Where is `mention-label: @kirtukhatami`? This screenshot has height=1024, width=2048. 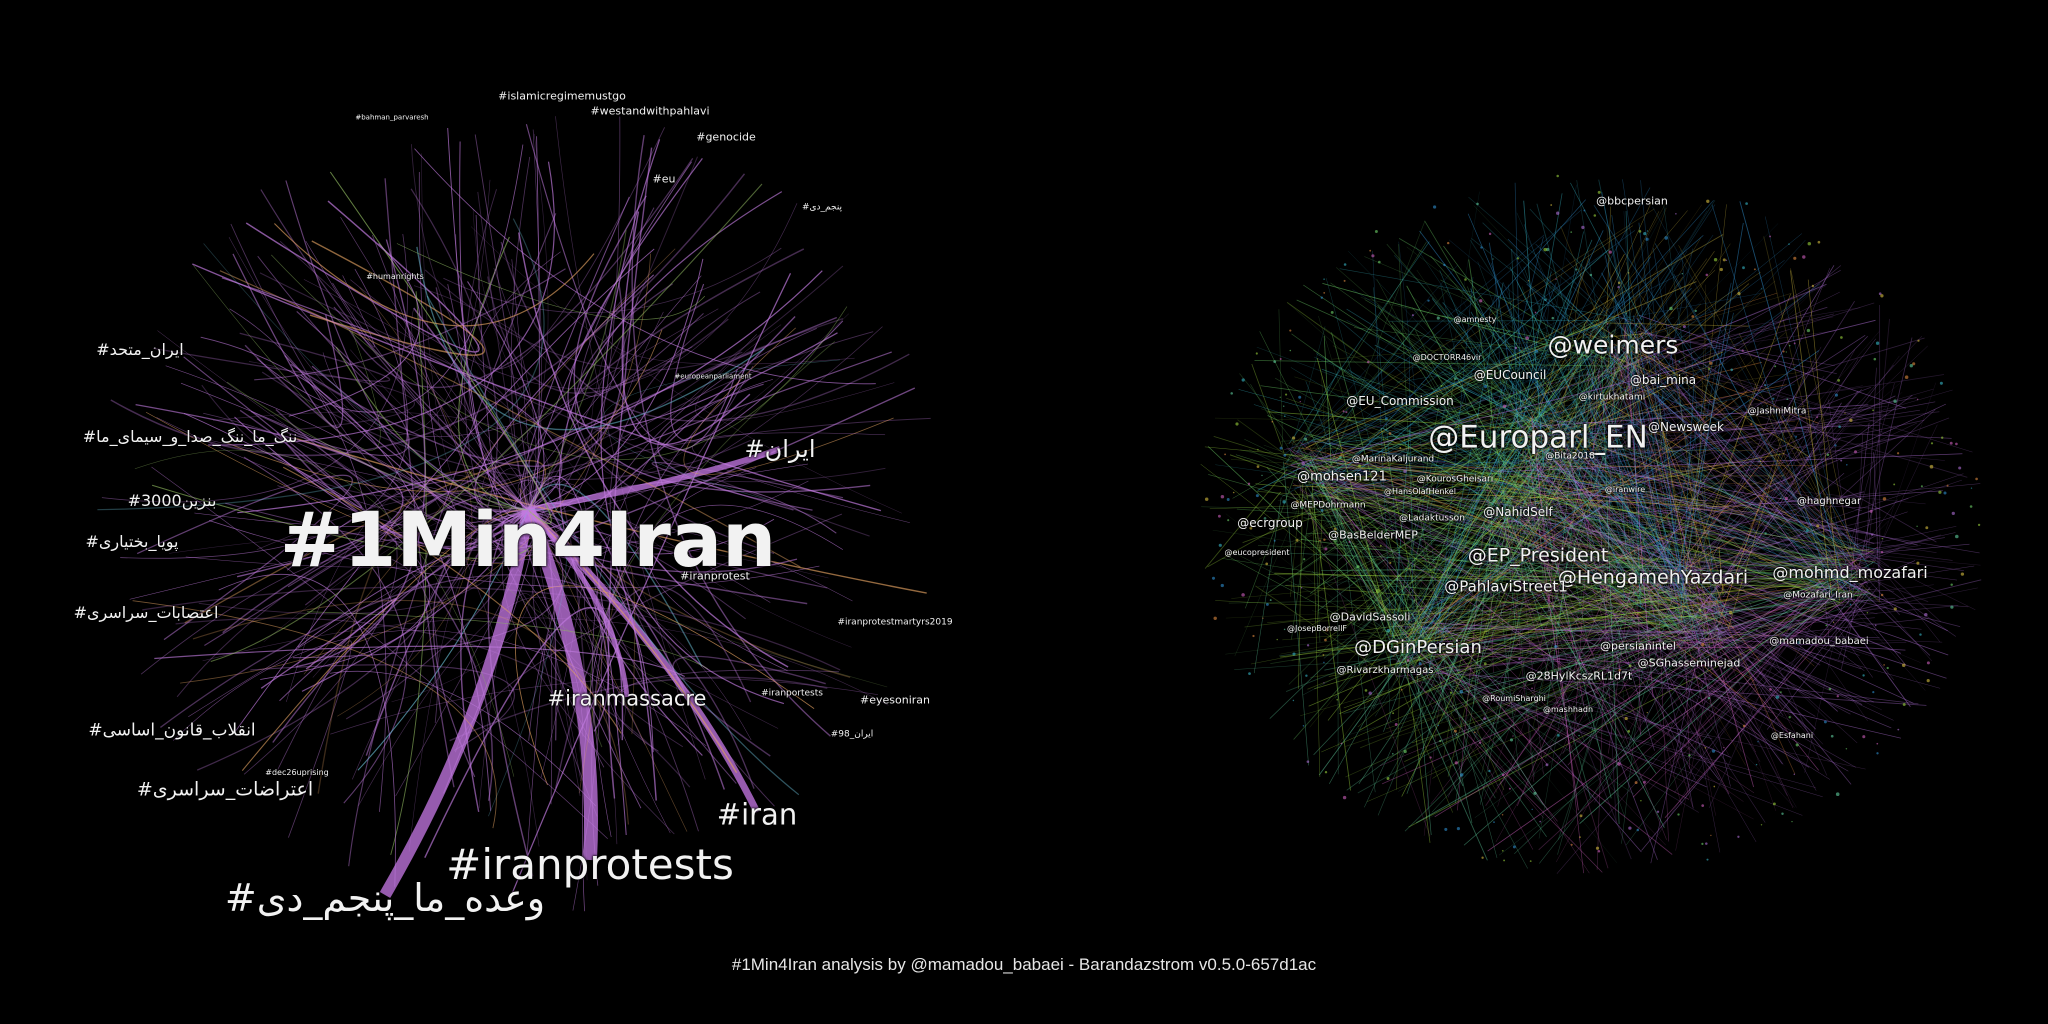 mention-label: @kirtukhatami is located at coordinates (1612, 397).